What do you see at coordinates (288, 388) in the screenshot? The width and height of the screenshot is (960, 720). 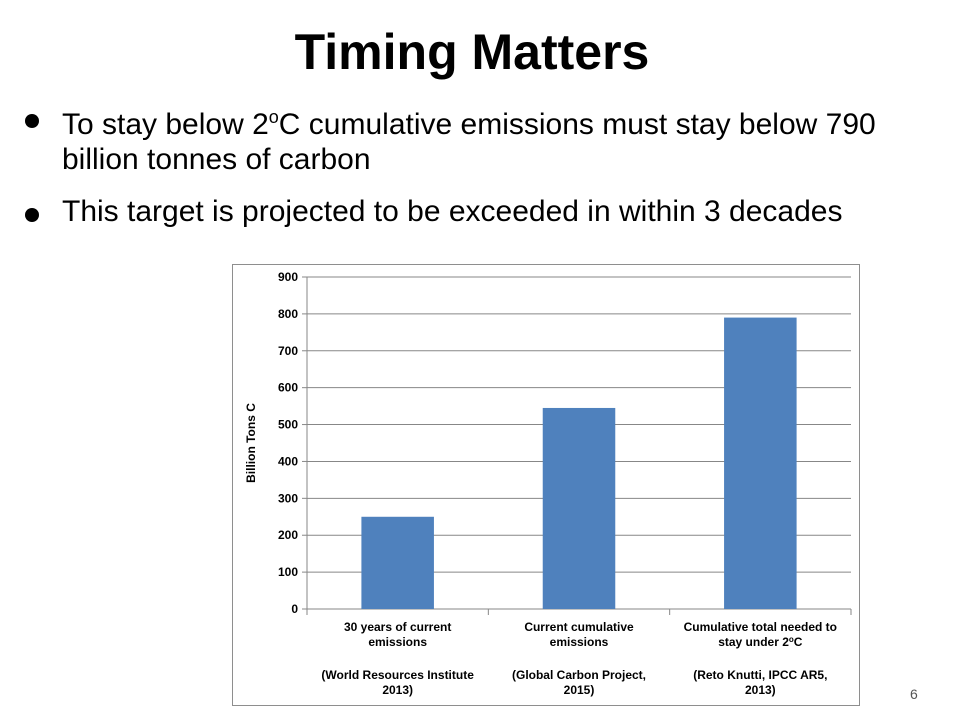 I see `y-tick-label: 600` at bounding box center [288, 388].